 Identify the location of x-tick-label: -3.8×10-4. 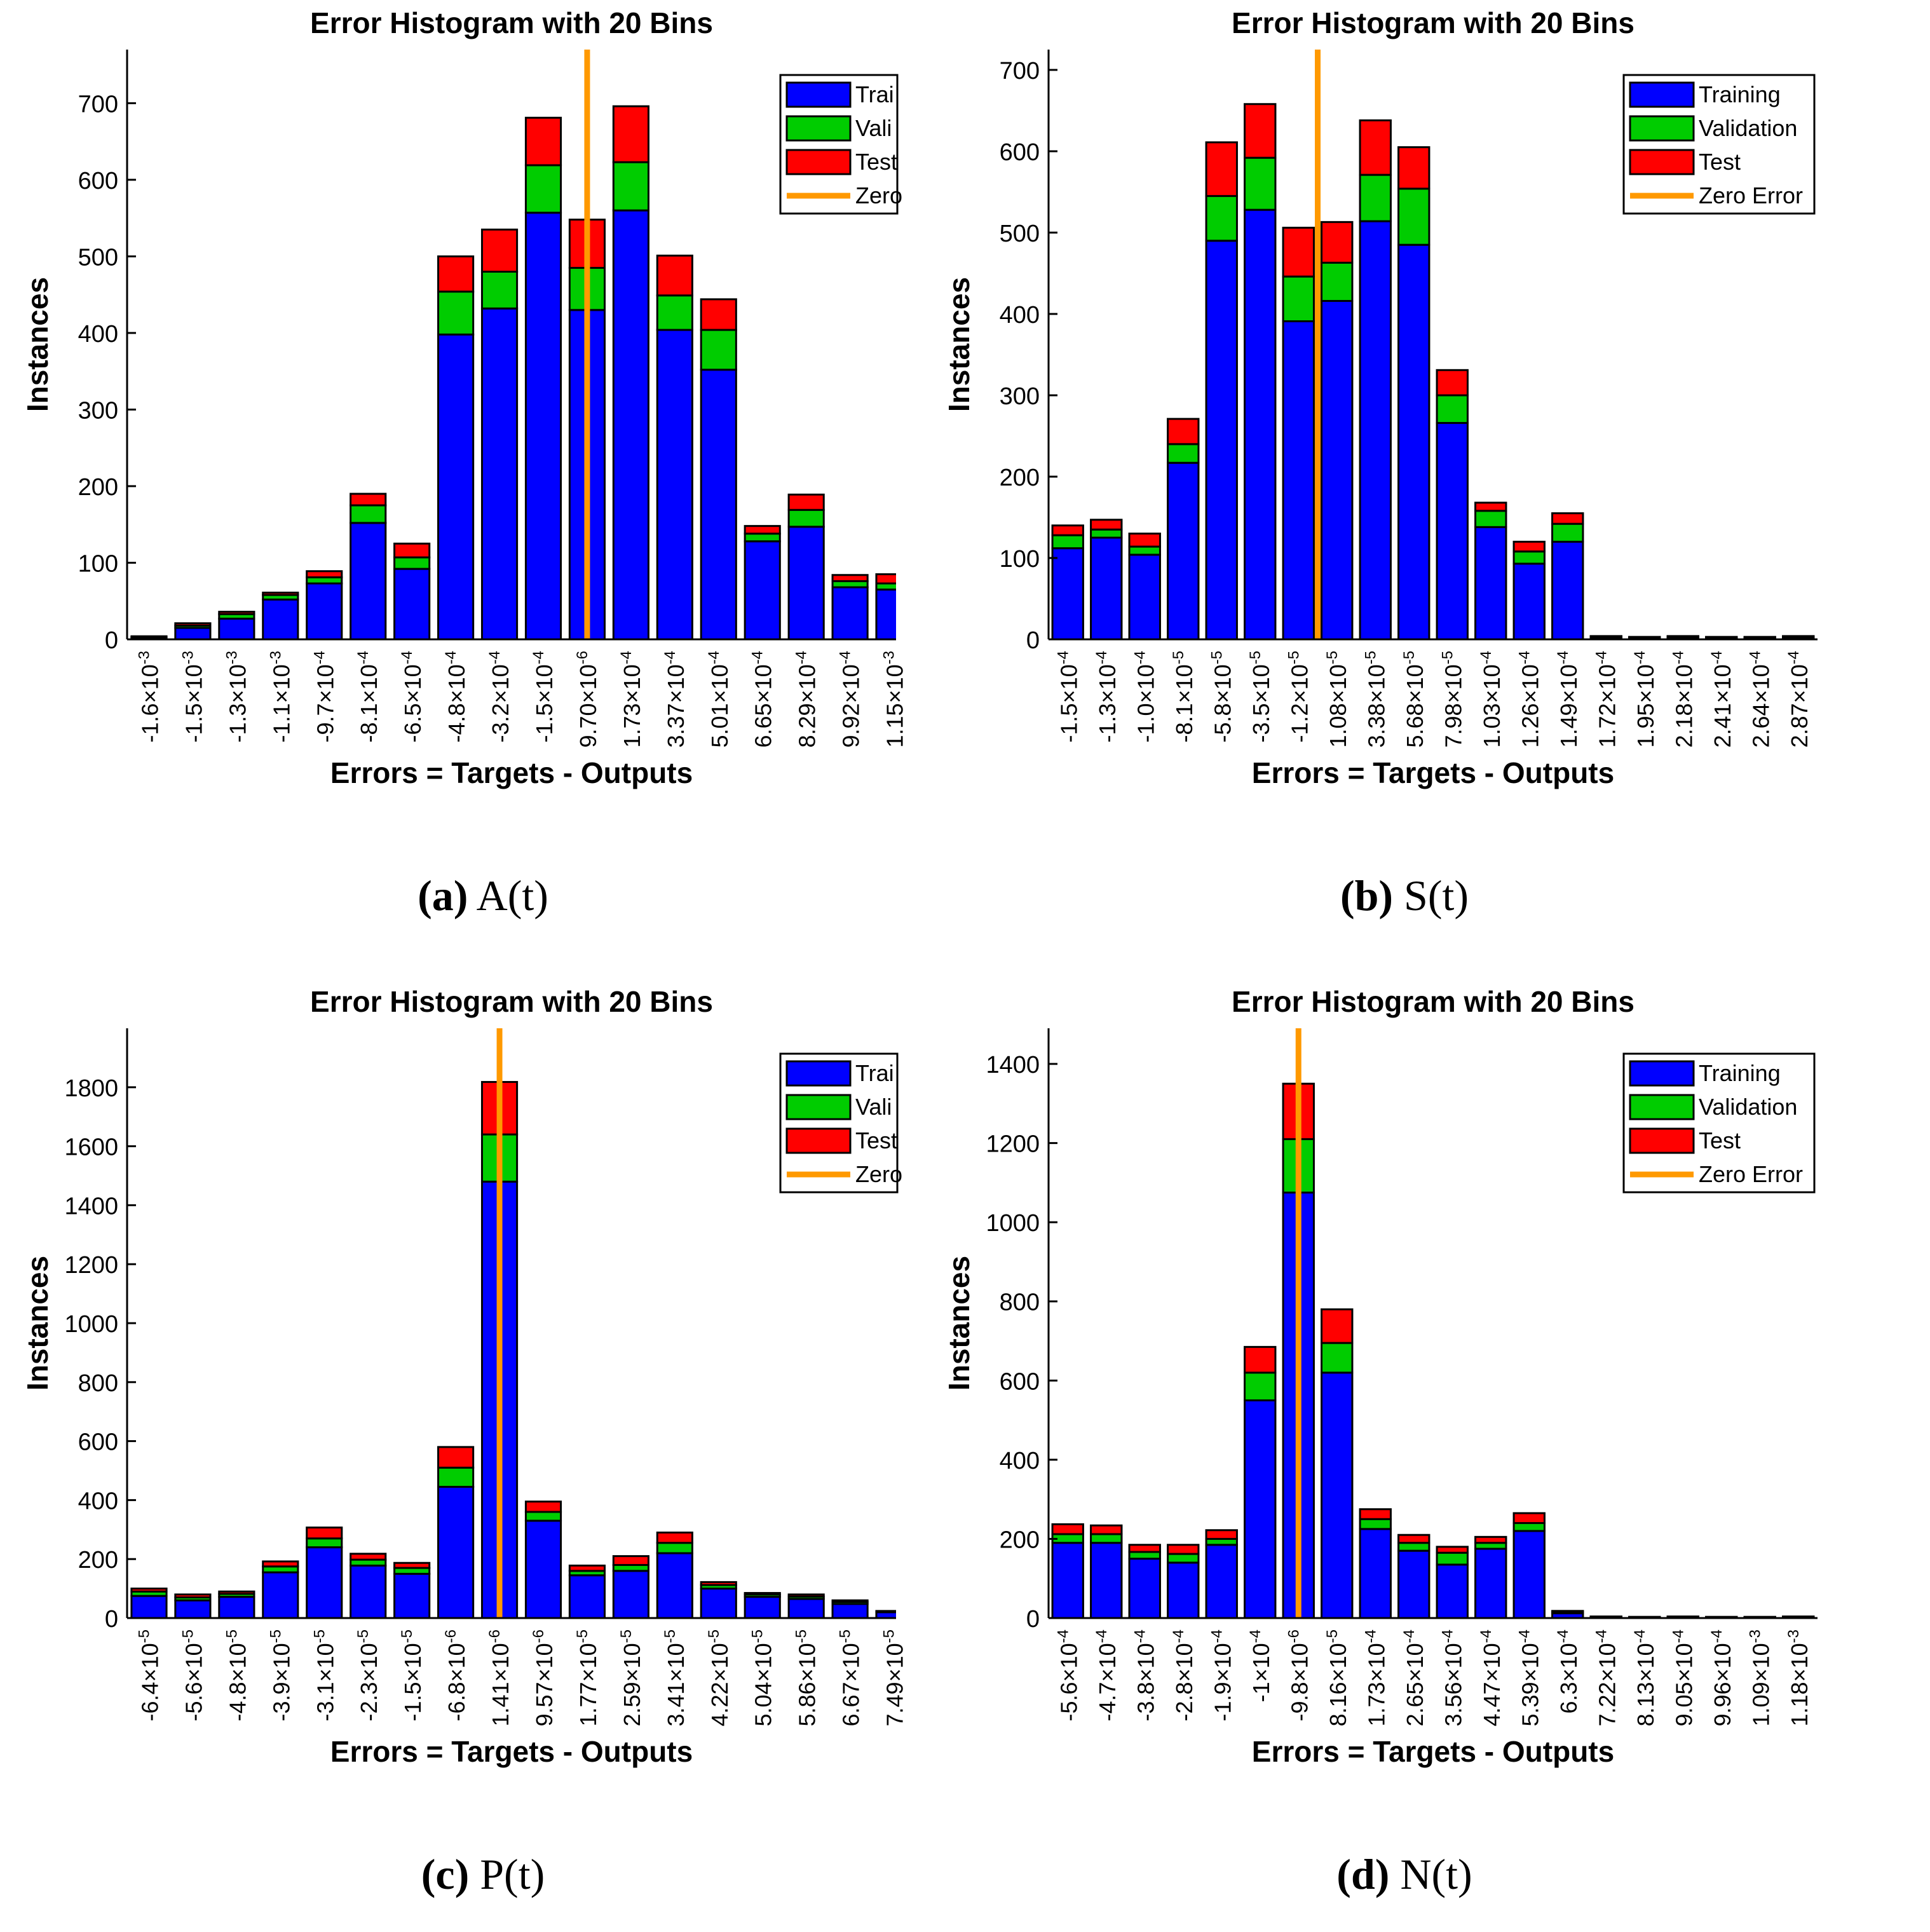
(1145, 1675).